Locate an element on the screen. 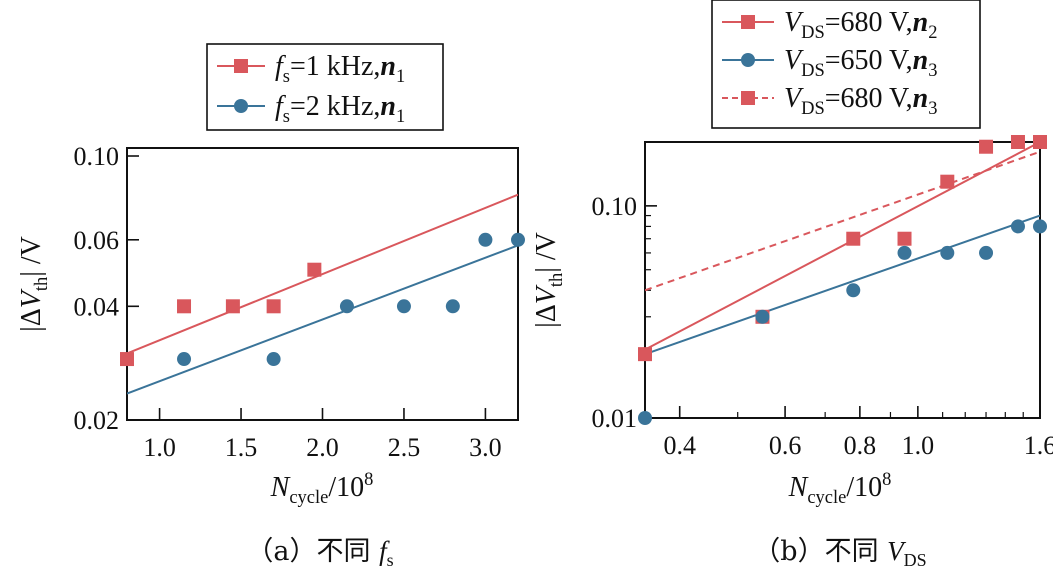  y-tick-label: 0.01 is located at coordinates (615, 418).